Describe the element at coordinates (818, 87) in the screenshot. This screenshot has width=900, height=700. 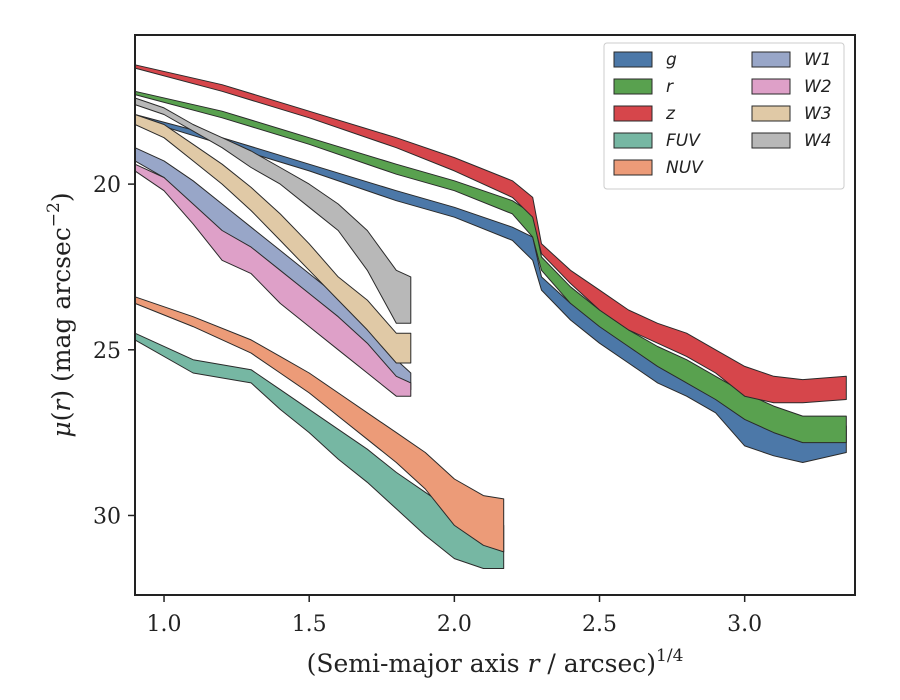
I see `legend-label-w2: W2` at that location.